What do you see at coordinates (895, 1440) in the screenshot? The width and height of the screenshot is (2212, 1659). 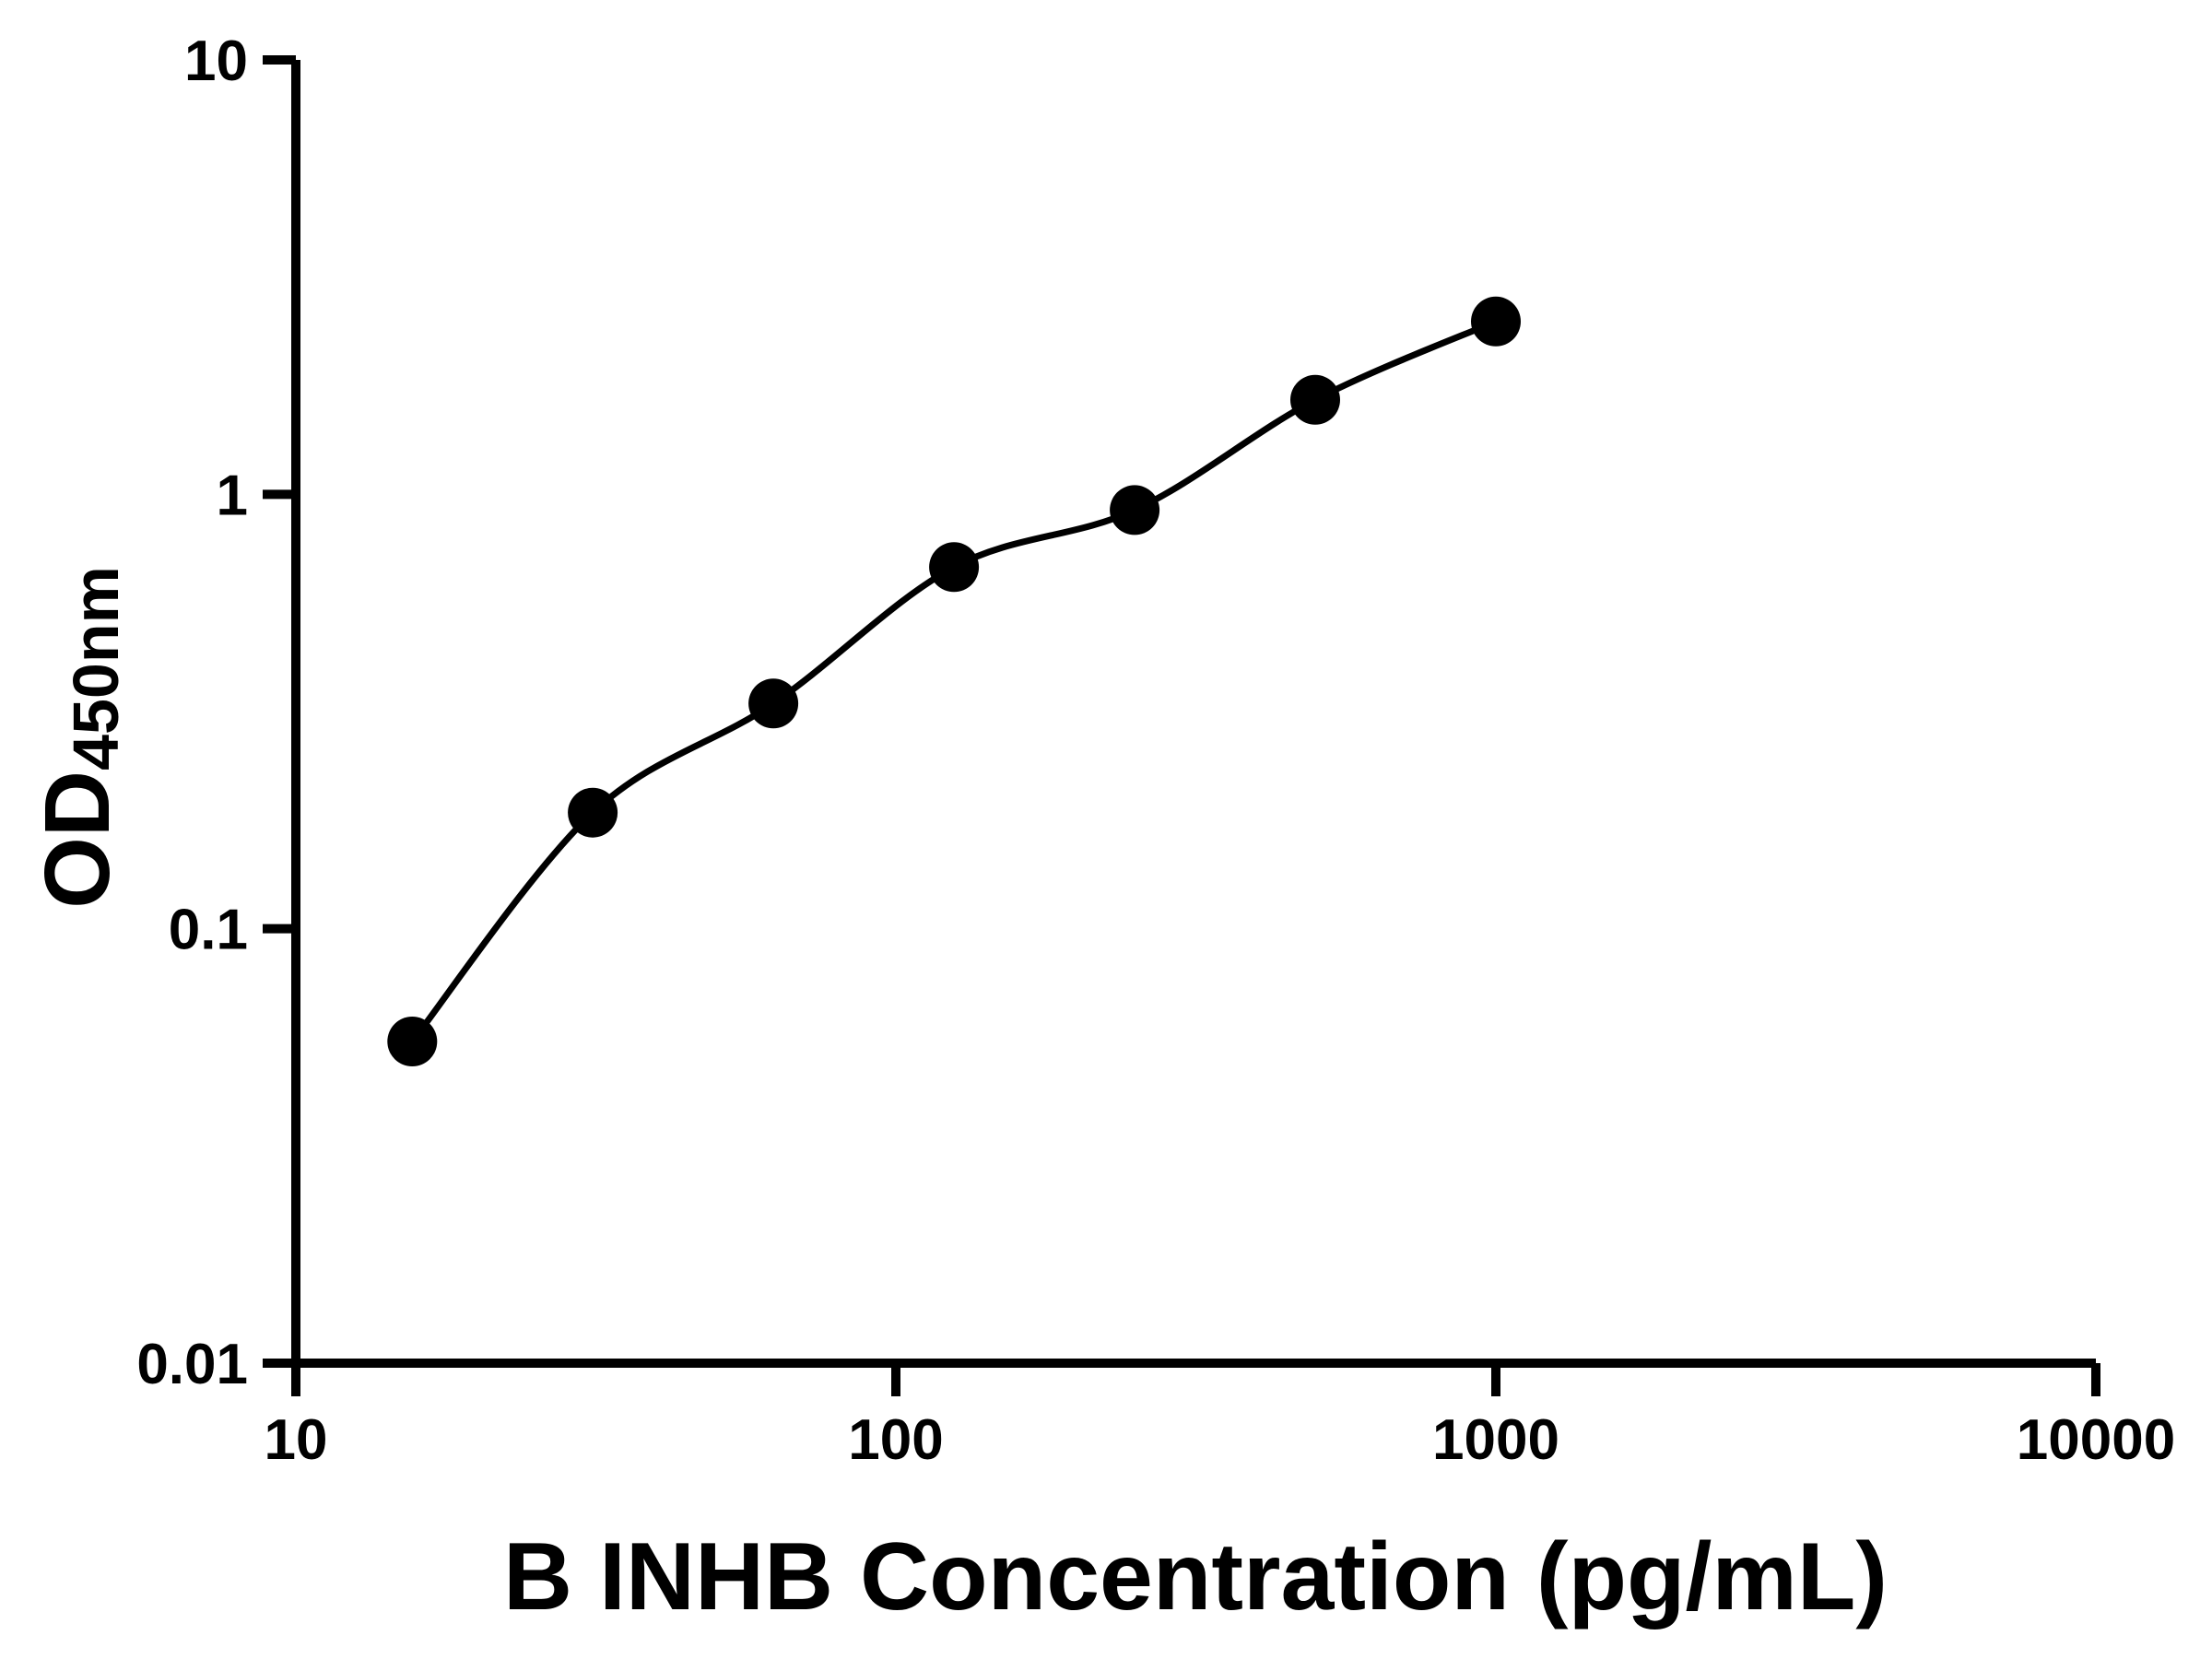 I see `x-tick-label: 100` at bounding box center [895, 1440].